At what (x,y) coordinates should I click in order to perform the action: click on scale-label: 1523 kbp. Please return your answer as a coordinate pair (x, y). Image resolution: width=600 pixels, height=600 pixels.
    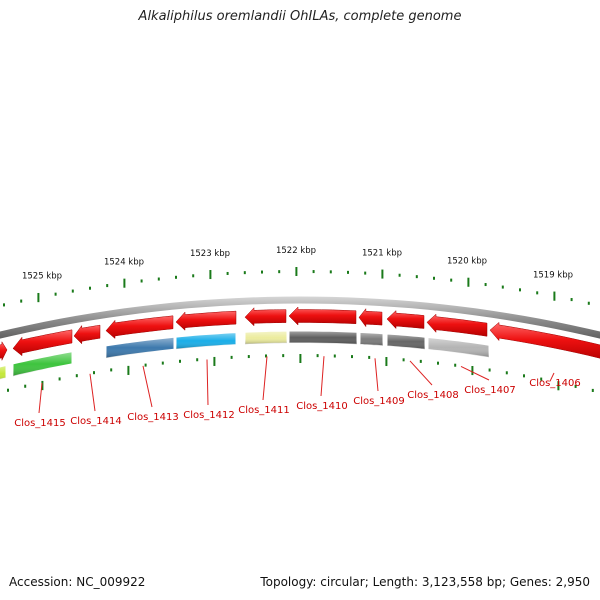
    Looking at the image, I should click on (210, 254).